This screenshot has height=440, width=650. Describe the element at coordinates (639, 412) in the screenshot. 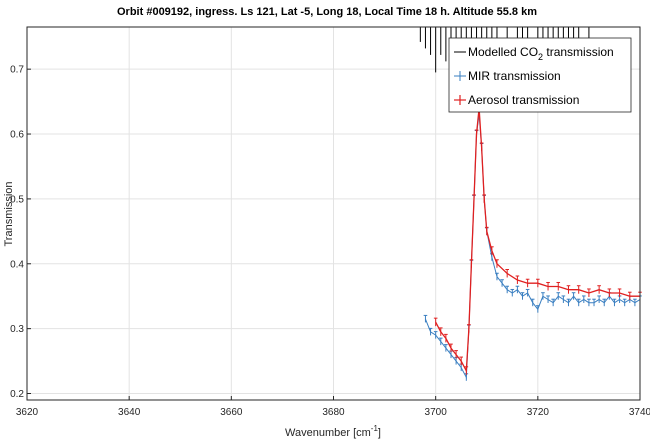

I see `x-tick-label-6: 3740` at that location.